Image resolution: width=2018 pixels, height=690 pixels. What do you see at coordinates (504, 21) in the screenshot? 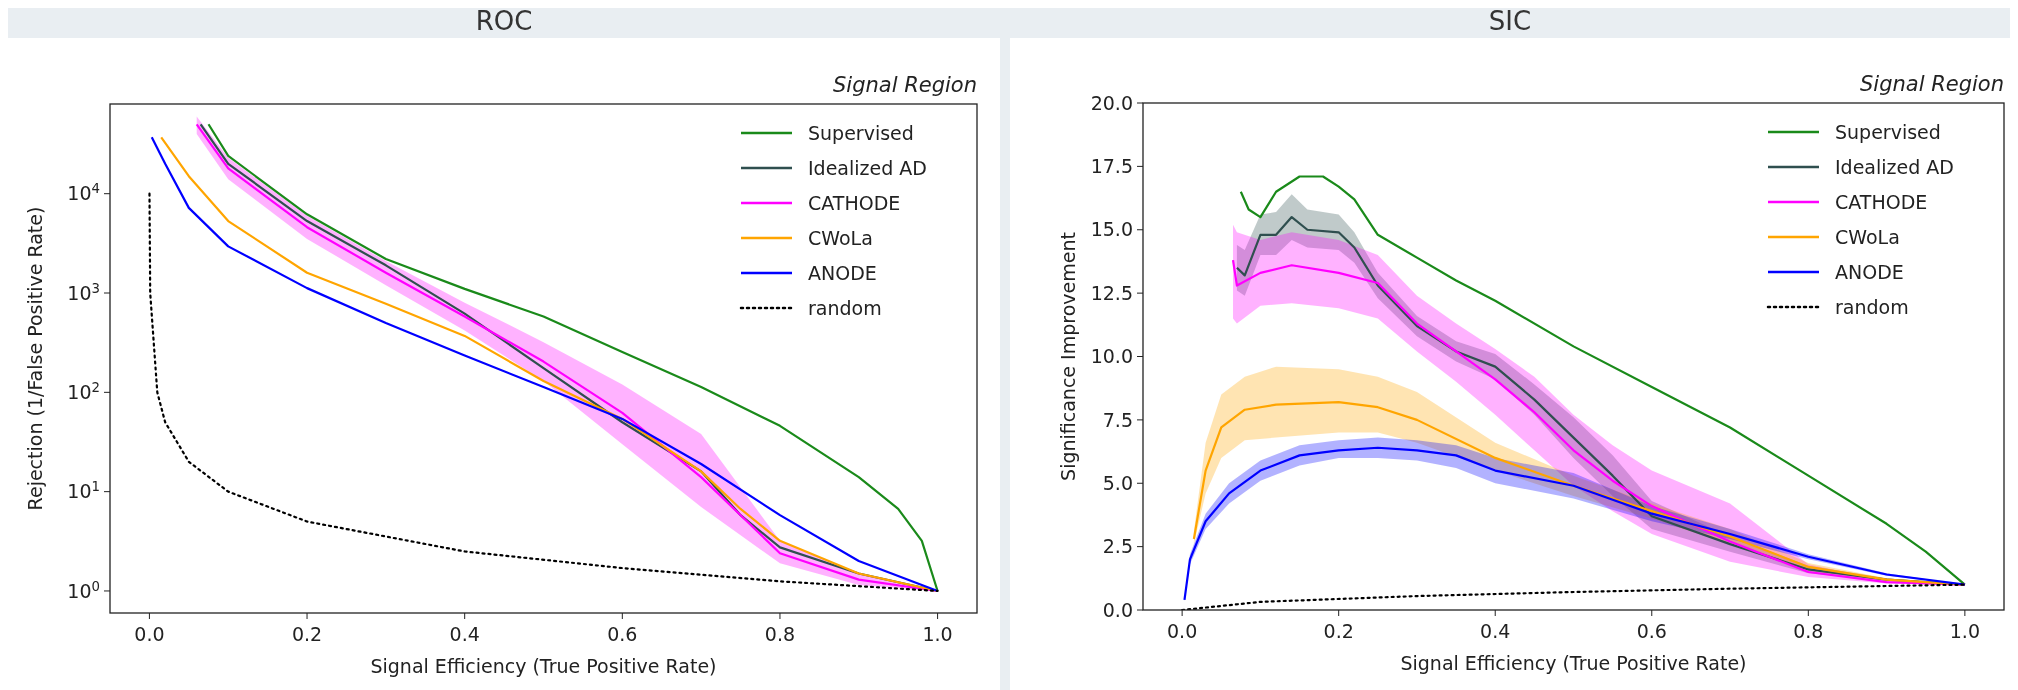
I see `chart-title: ROC` at bounding box center [504, 21].